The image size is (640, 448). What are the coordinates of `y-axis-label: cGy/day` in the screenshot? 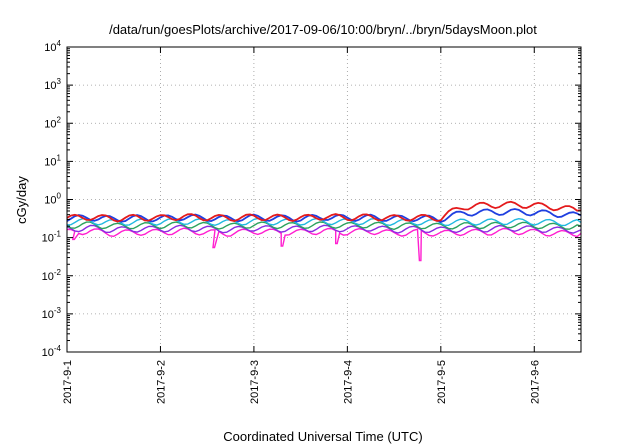 It's located at (21, 200).